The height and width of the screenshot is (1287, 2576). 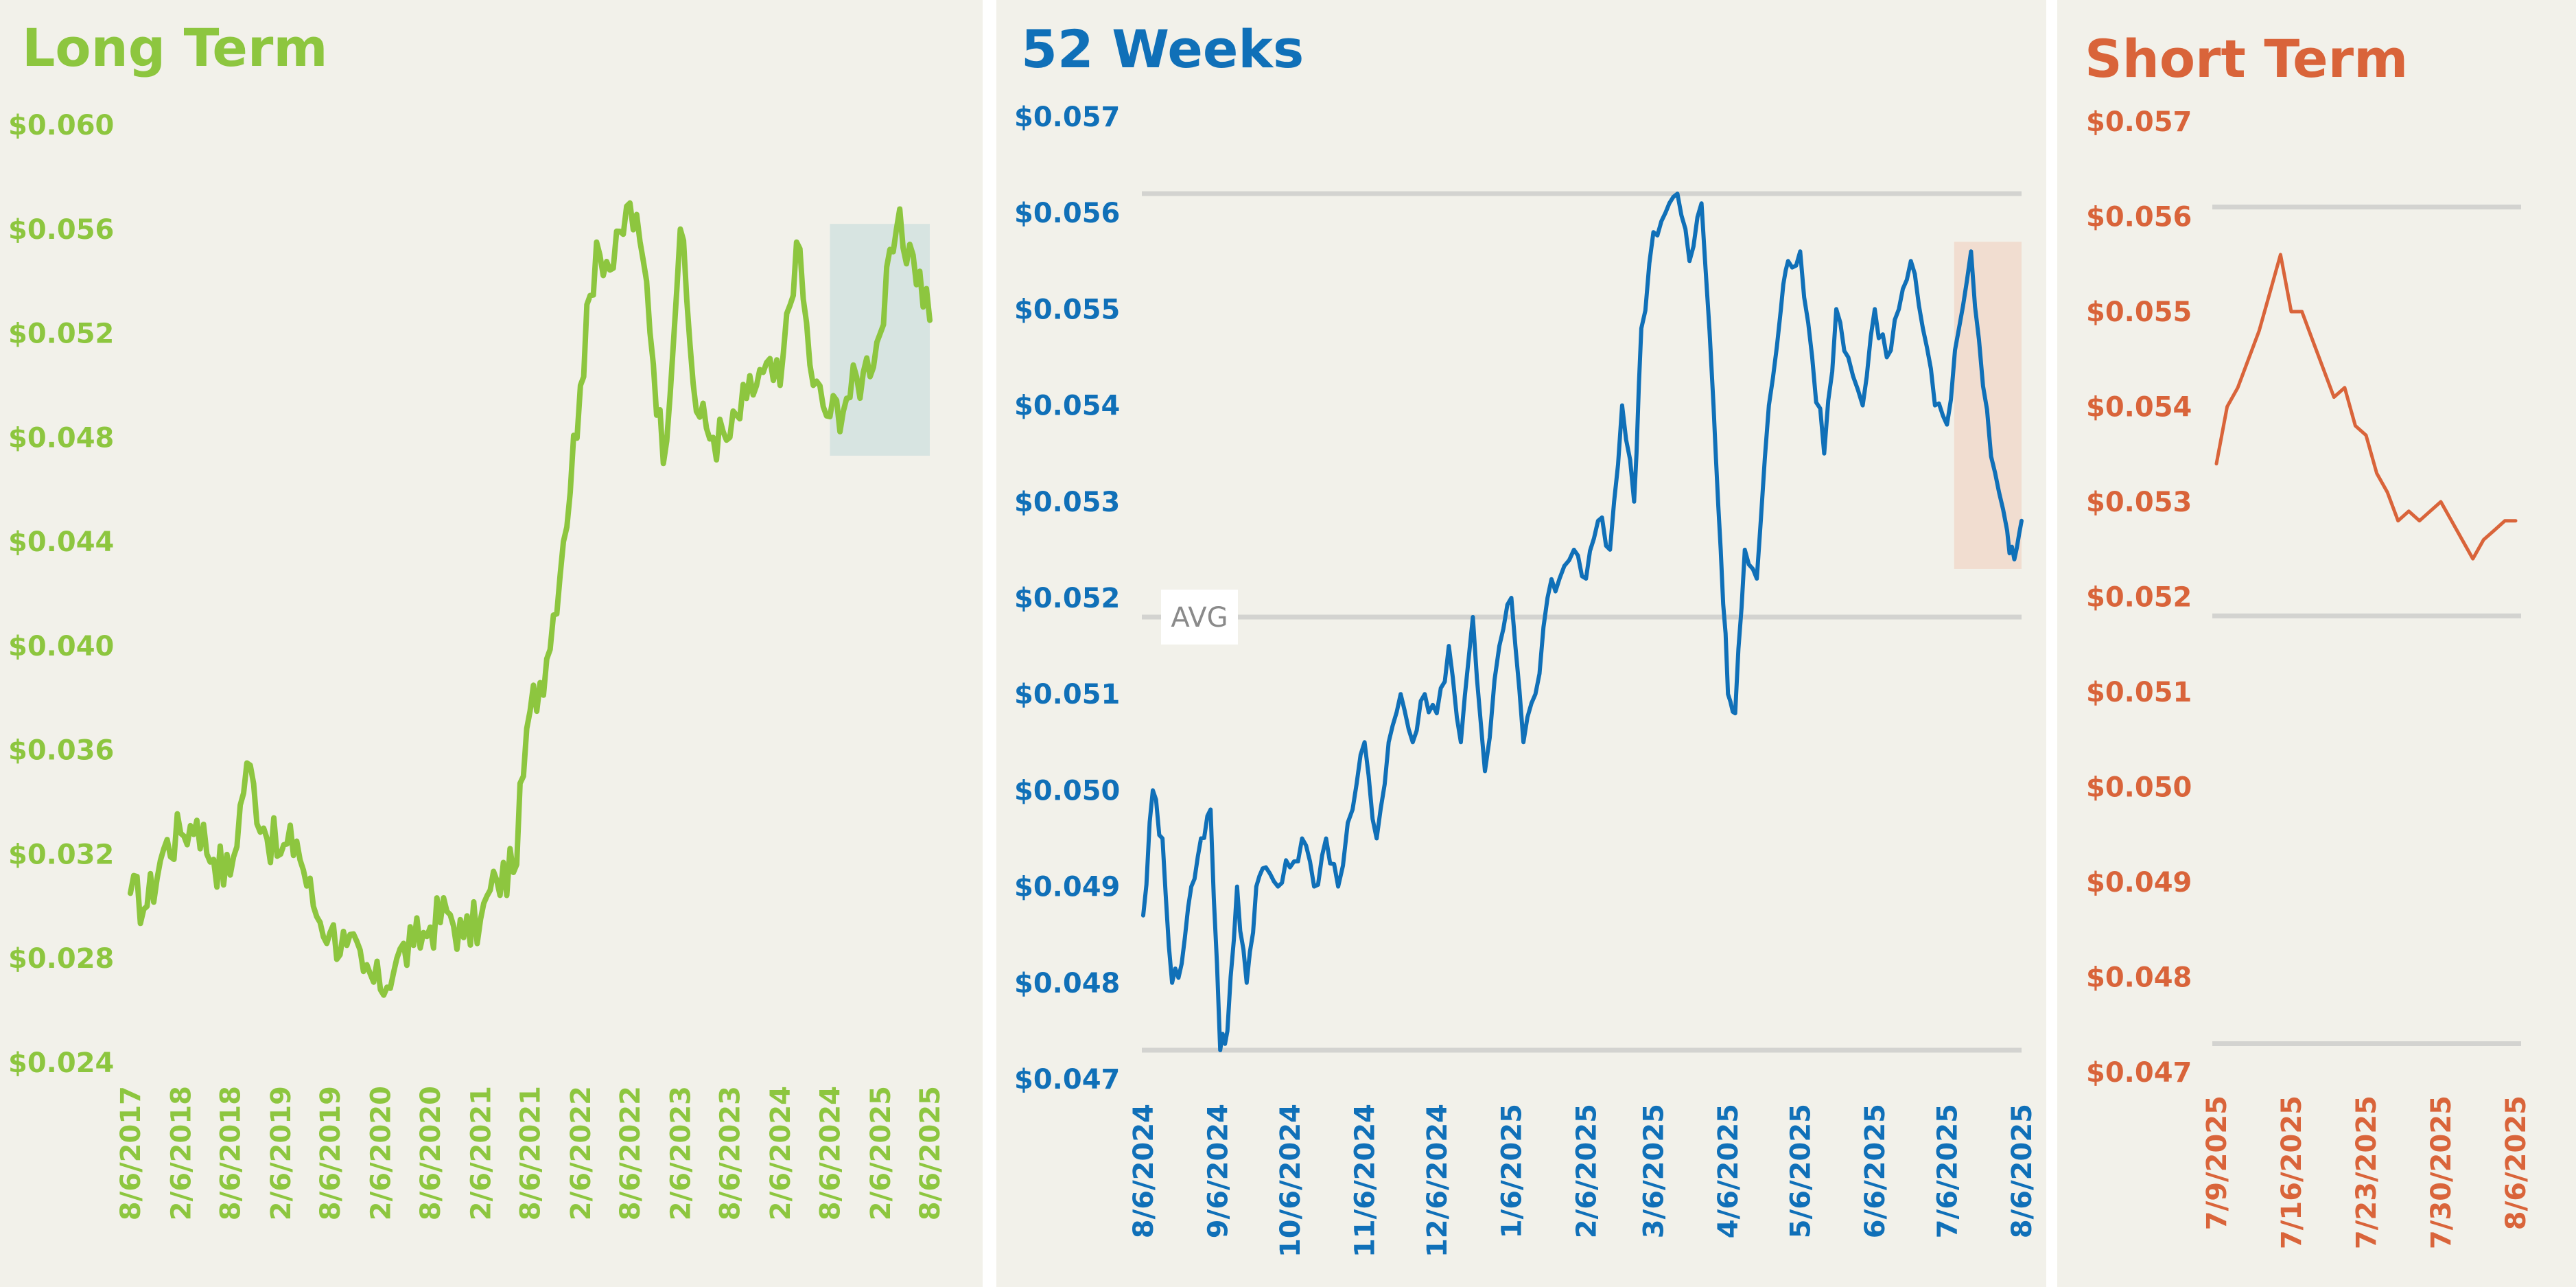 I want to click on avg-label-box, so click(x=1199, y=617).